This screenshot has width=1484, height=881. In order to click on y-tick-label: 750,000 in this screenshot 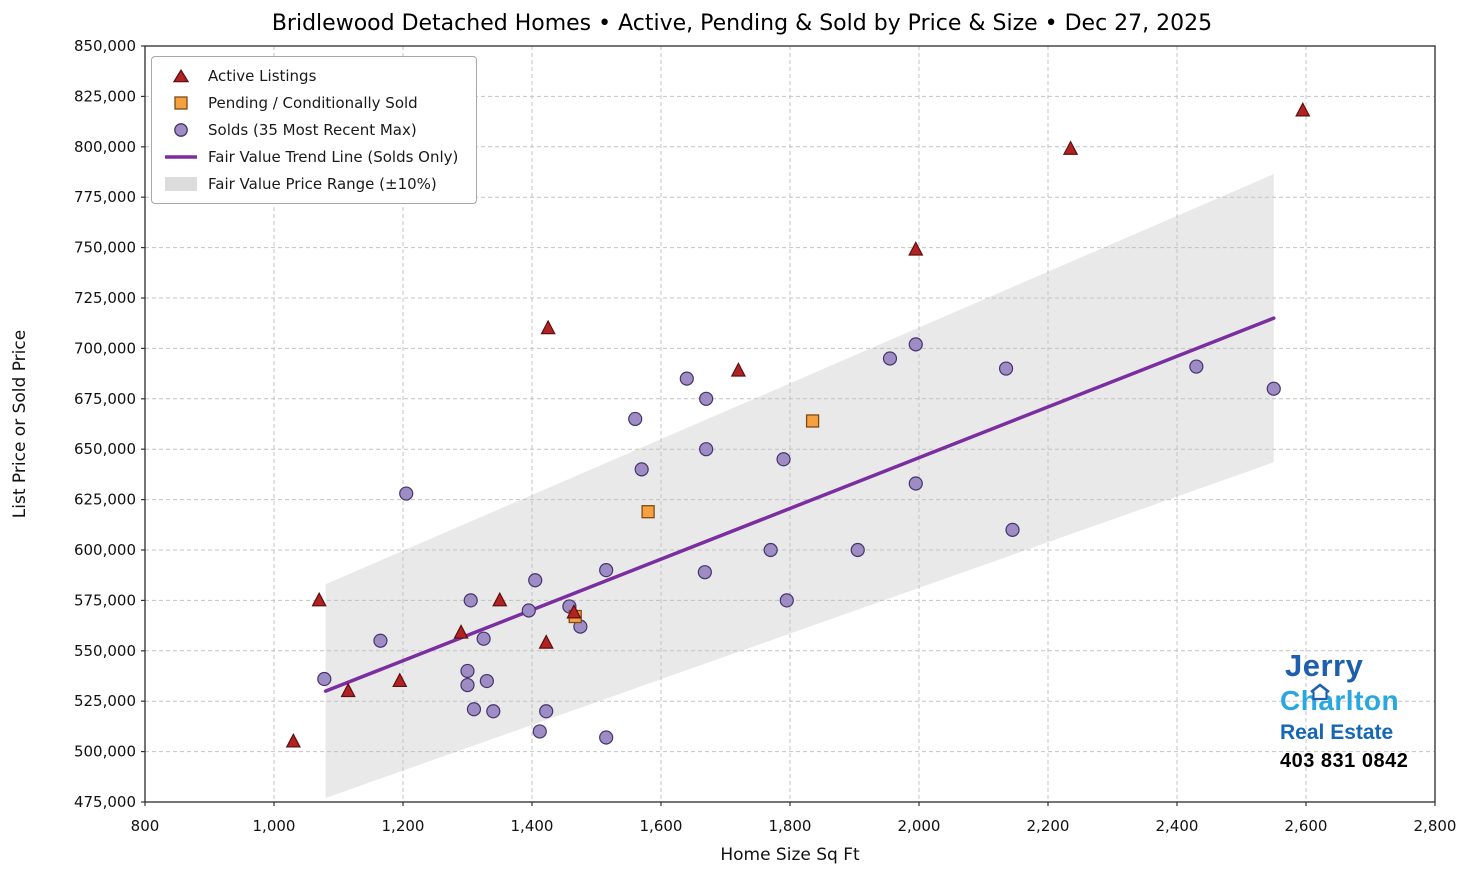, I will do `click(105, 248)`.